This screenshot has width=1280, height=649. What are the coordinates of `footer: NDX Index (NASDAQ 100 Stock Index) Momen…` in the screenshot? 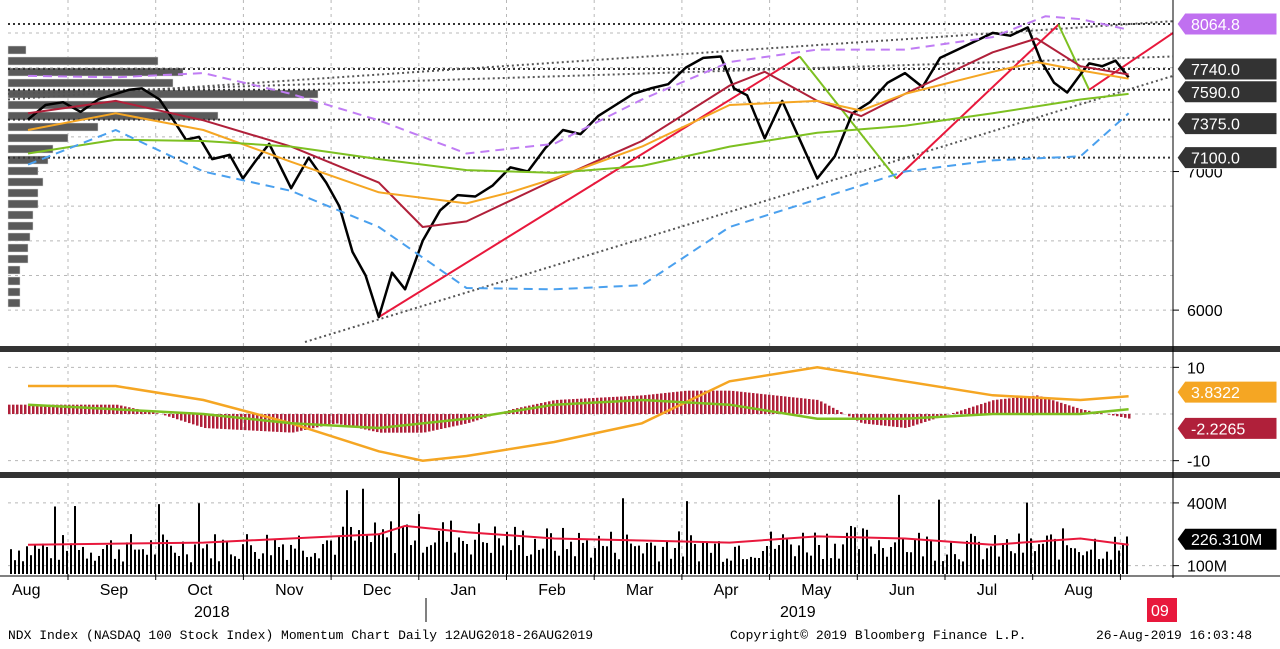 It's located at (640, 637).